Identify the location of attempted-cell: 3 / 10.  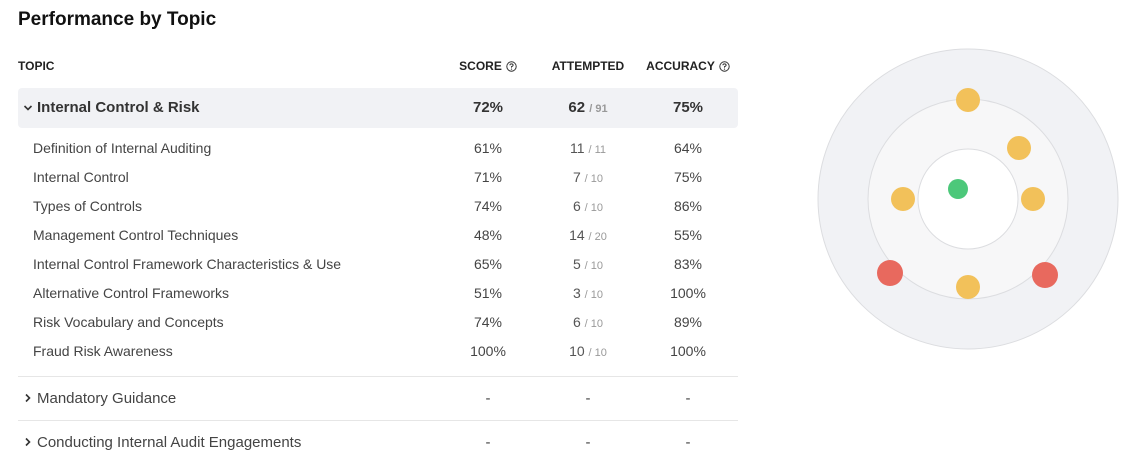
(588, 294).